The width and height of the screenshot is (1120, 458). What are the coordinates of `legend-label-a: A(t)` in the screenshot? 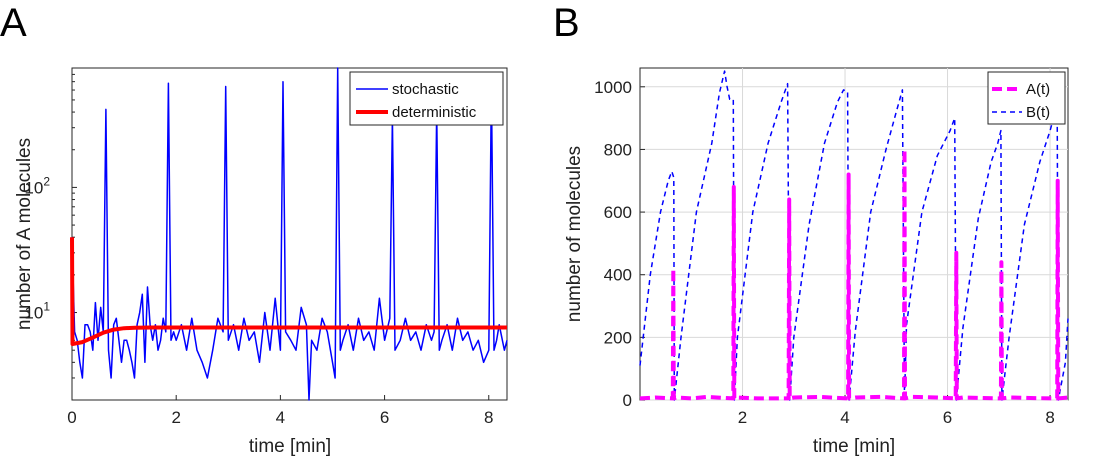 It's located at (1038, 89).